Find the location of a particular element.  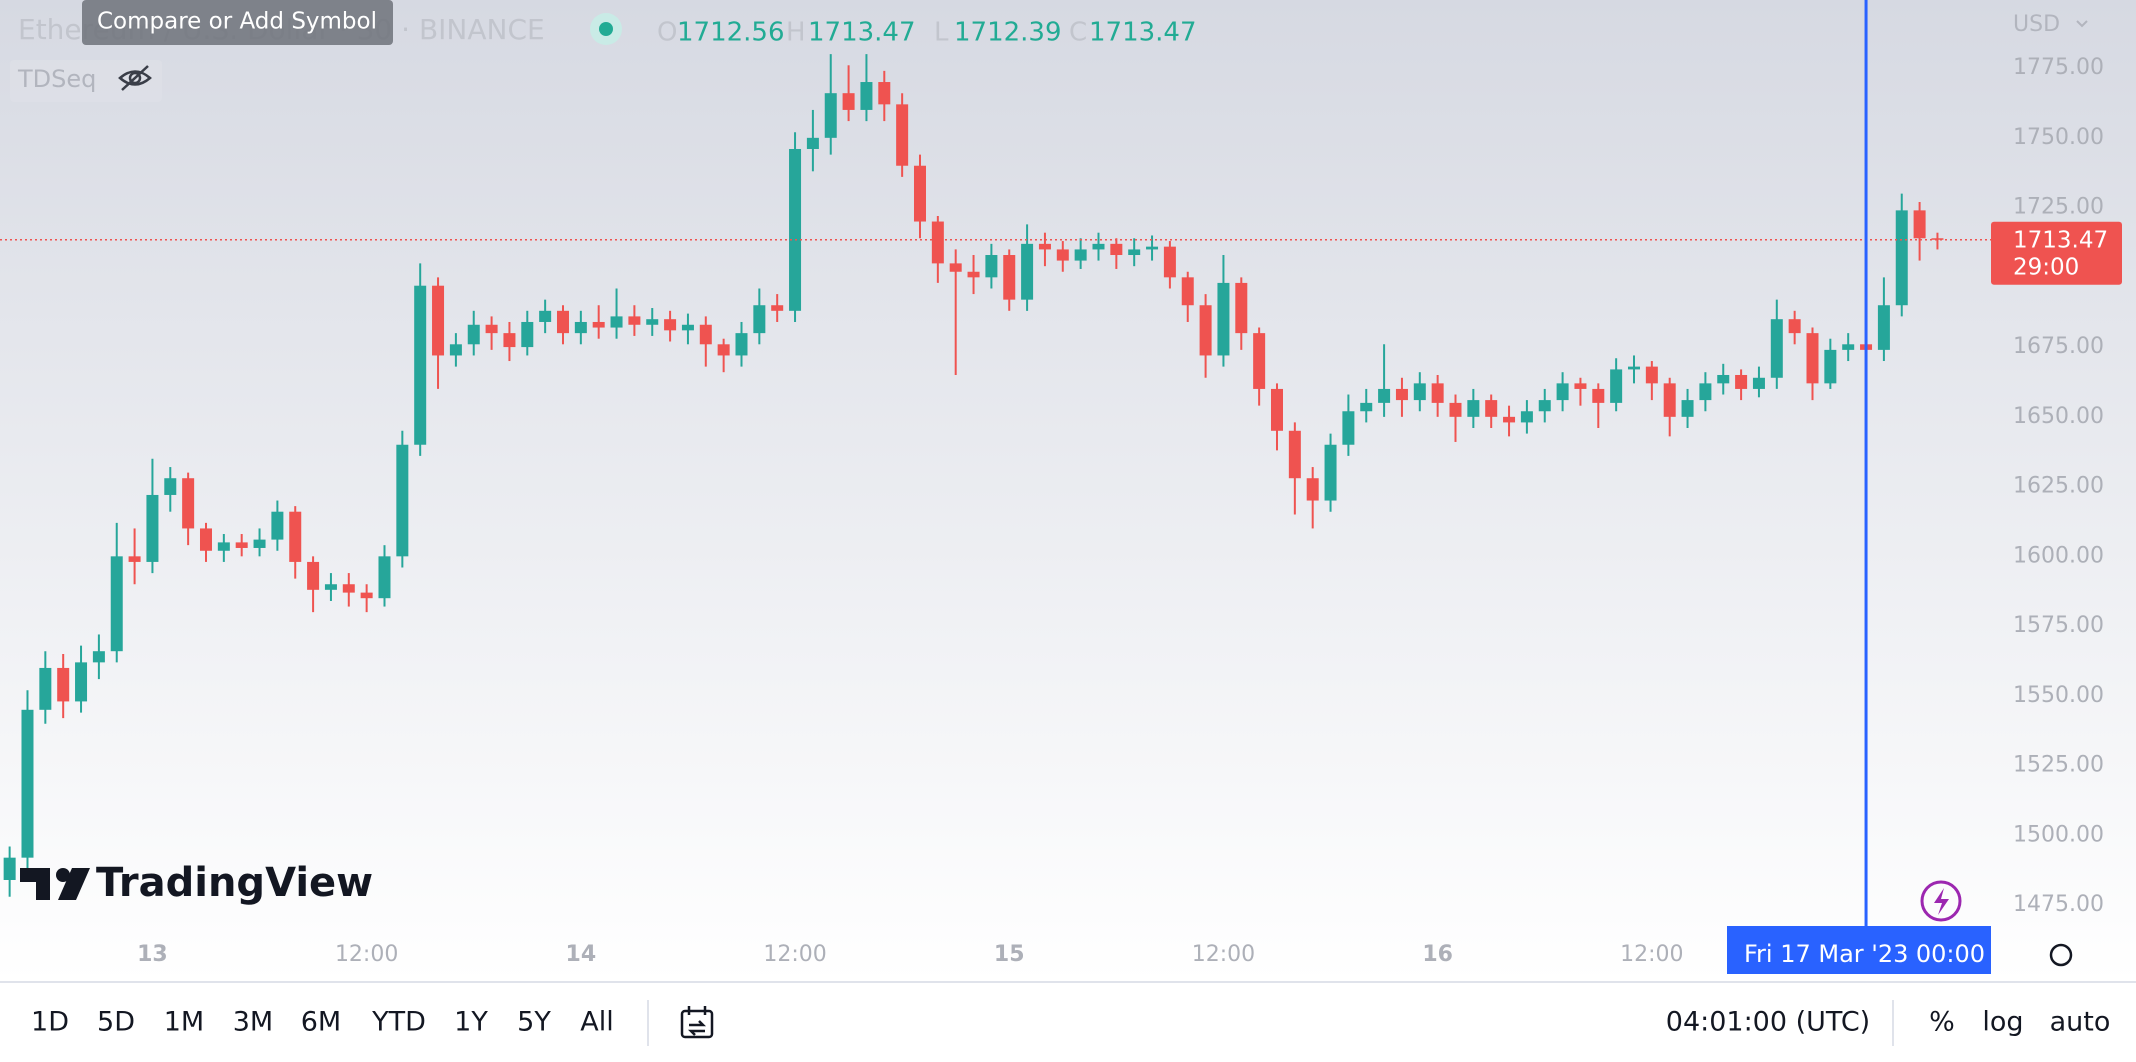

y-tick-label: 1625.00 is located at coordinates (2058, 486).